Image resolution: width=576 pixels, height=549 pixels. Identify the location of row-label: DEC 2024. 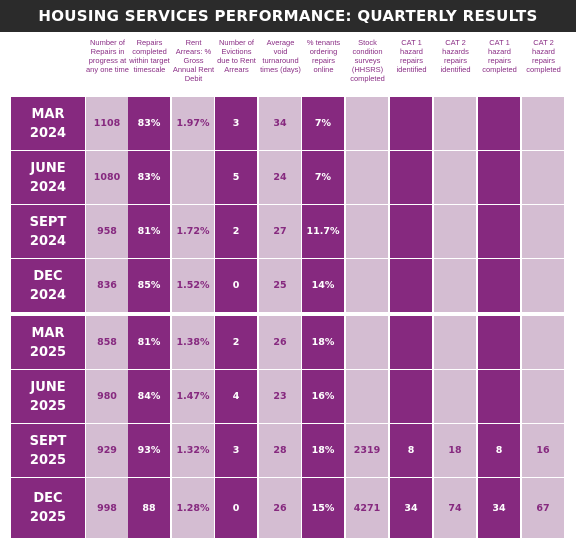
(48, 285).